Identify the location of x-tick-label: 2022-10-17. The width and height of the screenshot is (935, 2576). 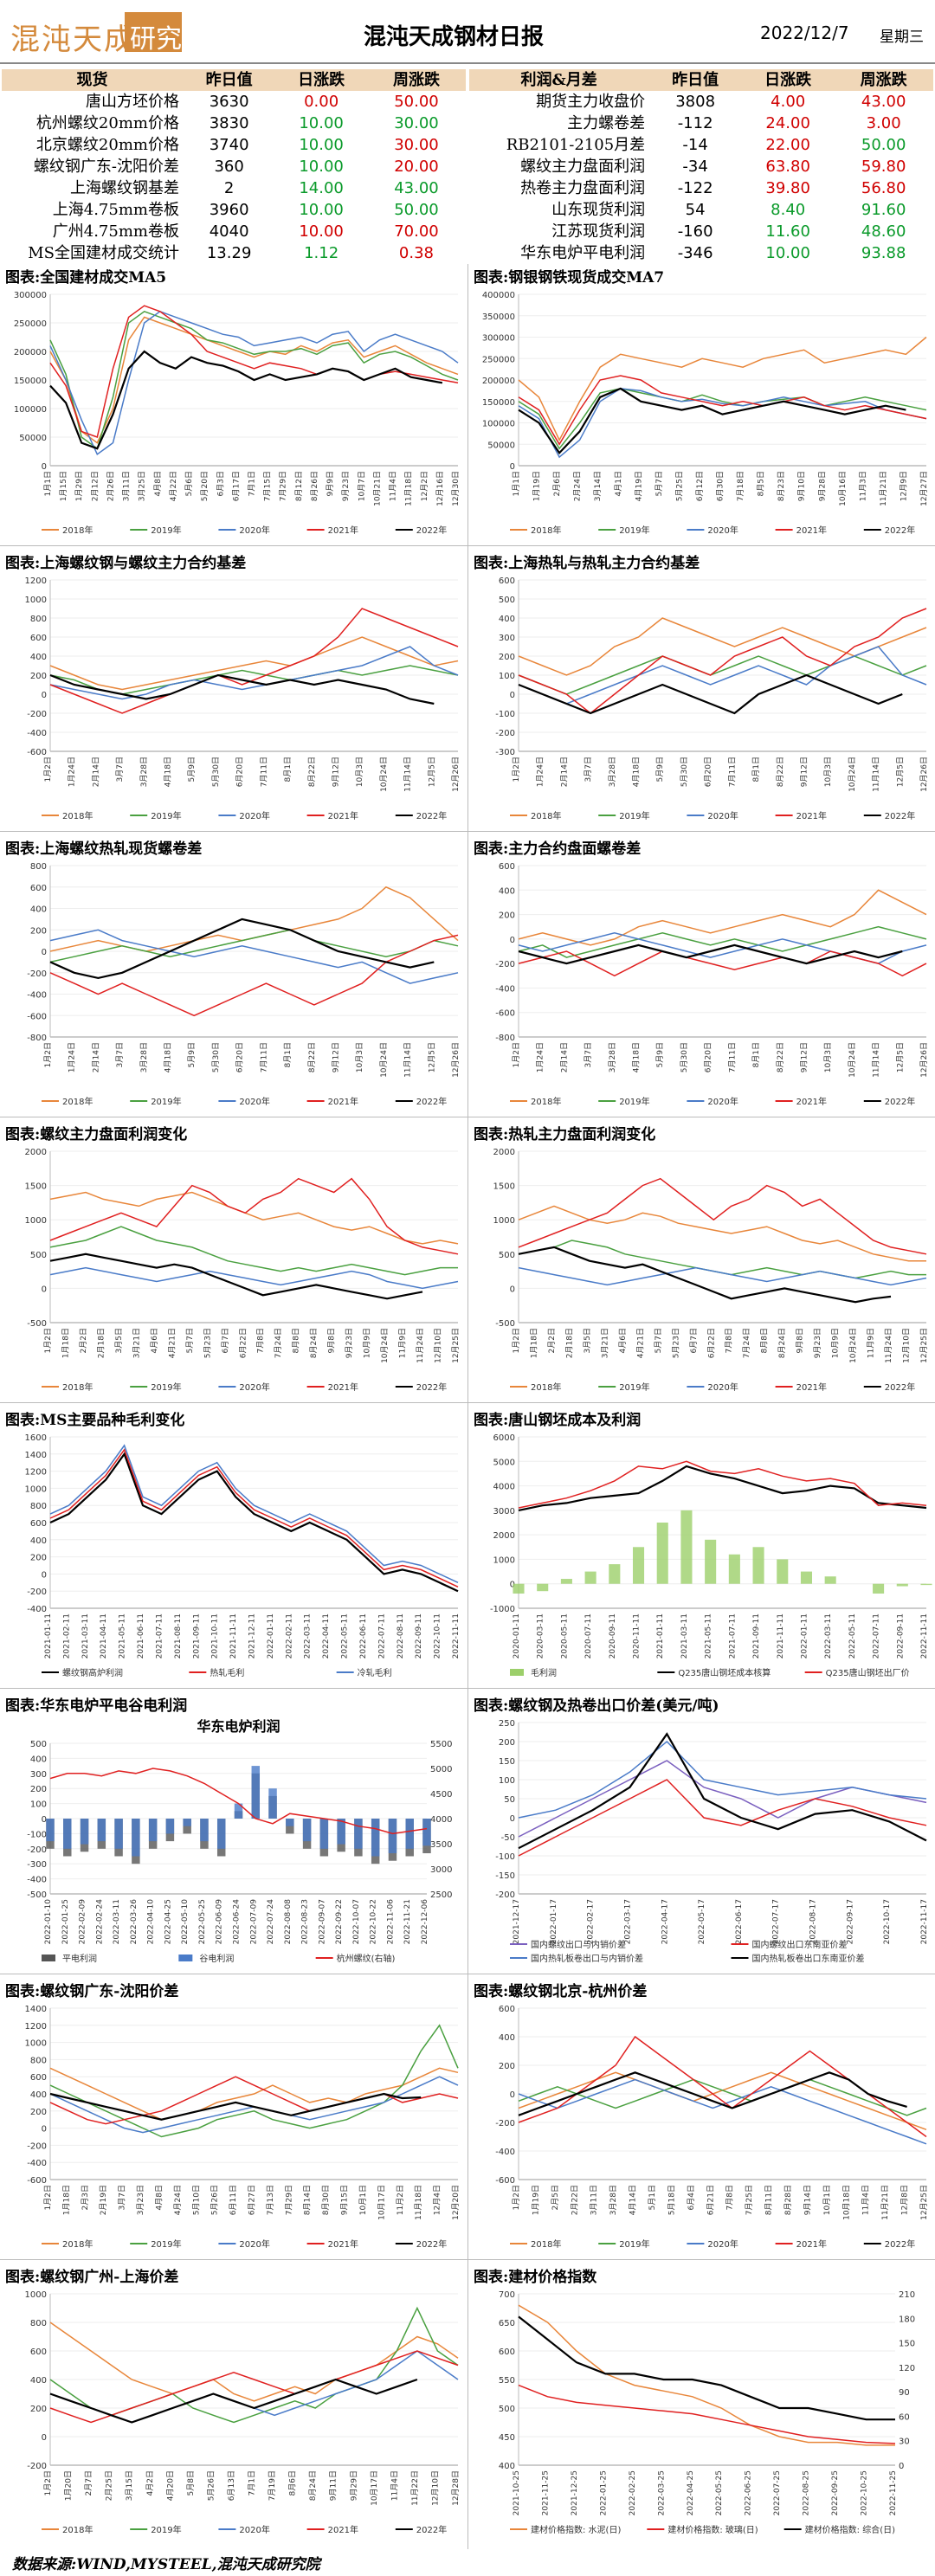
(887, 1921).